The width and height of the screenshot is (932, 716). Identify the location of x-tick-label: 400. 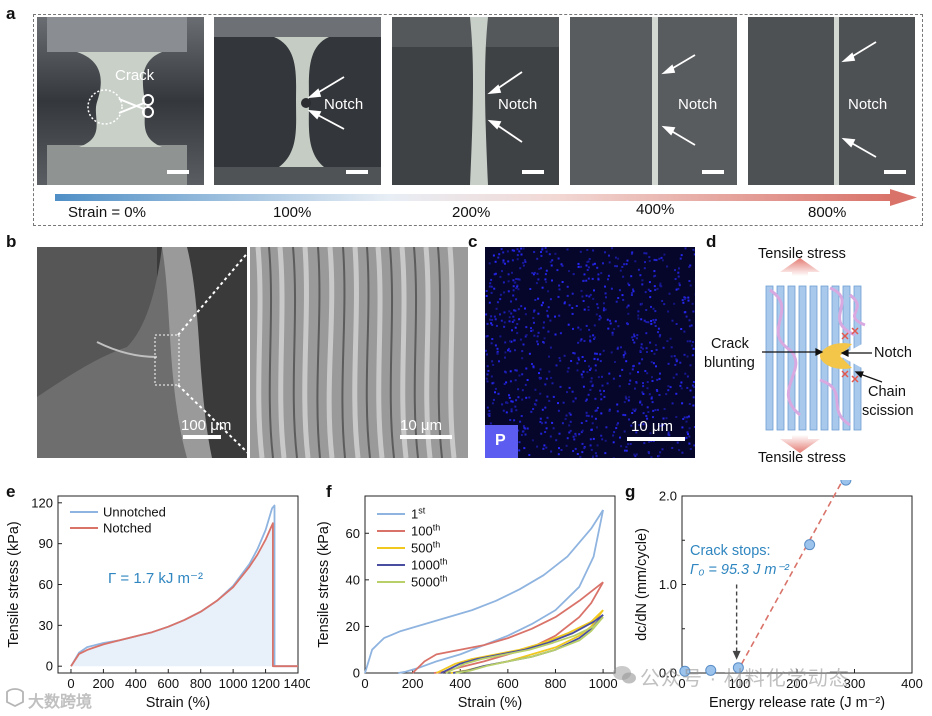
(460, 683).